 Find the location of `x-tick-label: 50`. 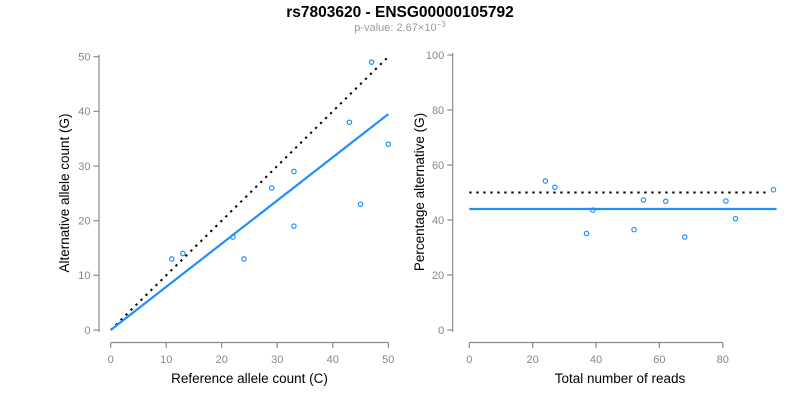

x-tick-label: 50 is located at coordinates (388, 360).